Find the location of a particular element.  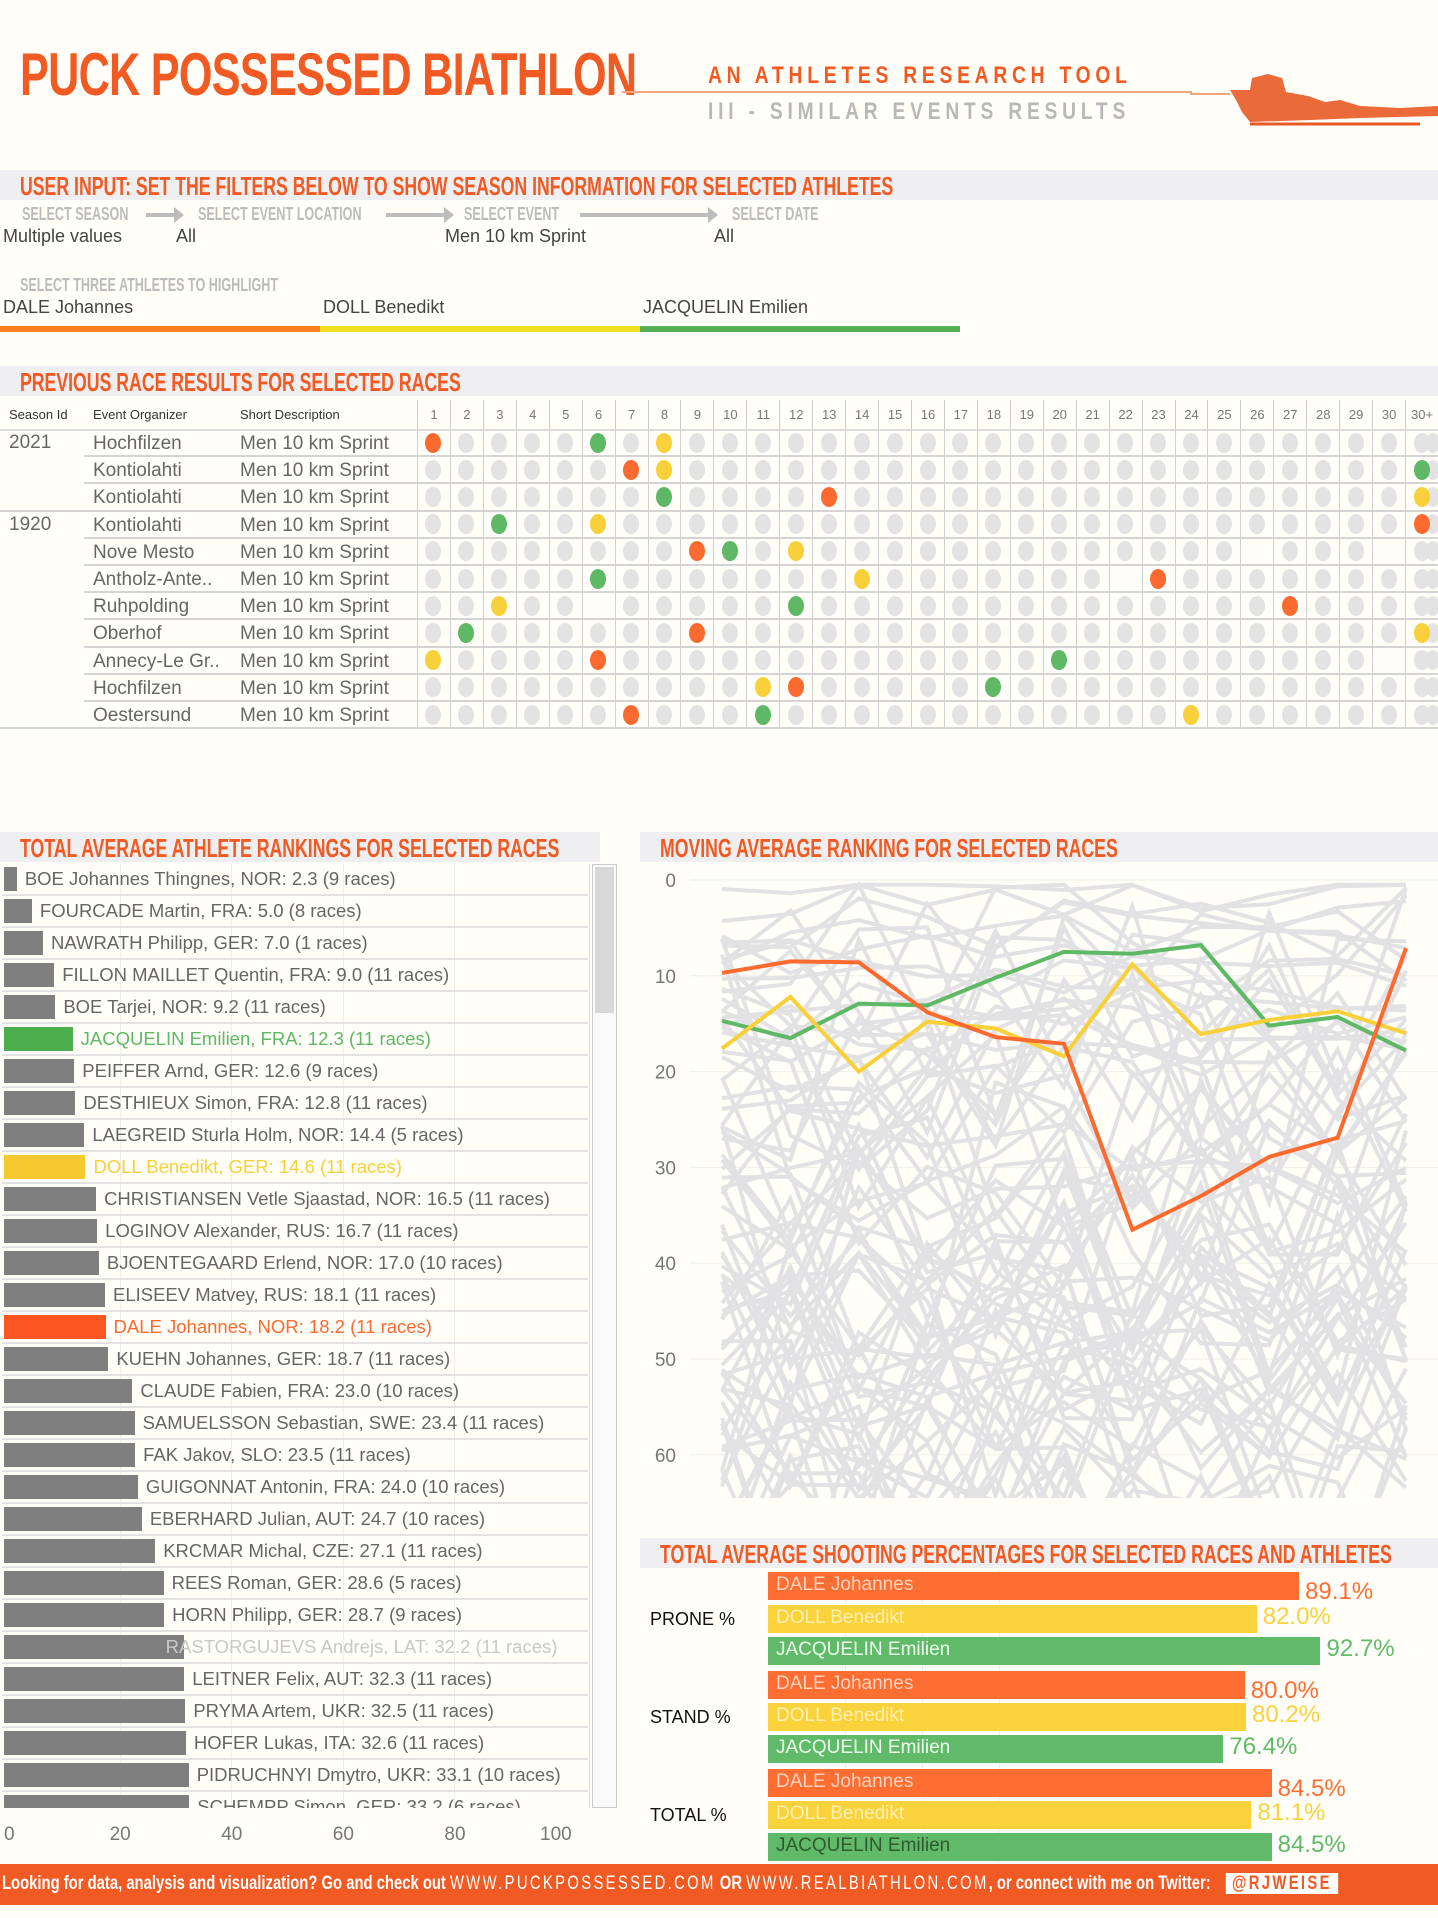

ranking-row: BOE Tarjei, NOR: 9.2 (11 races) is located at coordinates (295, 1008).